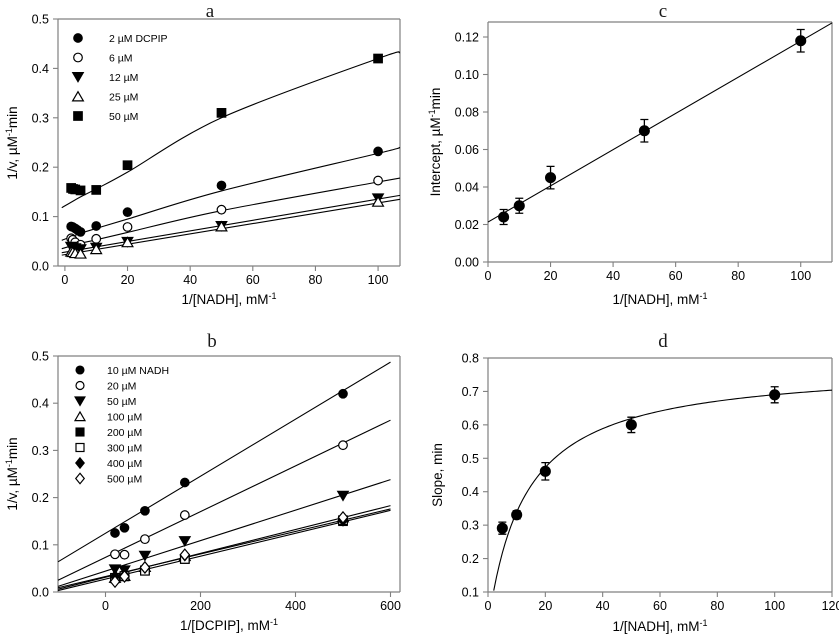 The image size is (839, 637). What do you see at coordinates (124, 480) in the screenshot?
I see `legend-label: 500 µM` at bounding box center [124, 480].